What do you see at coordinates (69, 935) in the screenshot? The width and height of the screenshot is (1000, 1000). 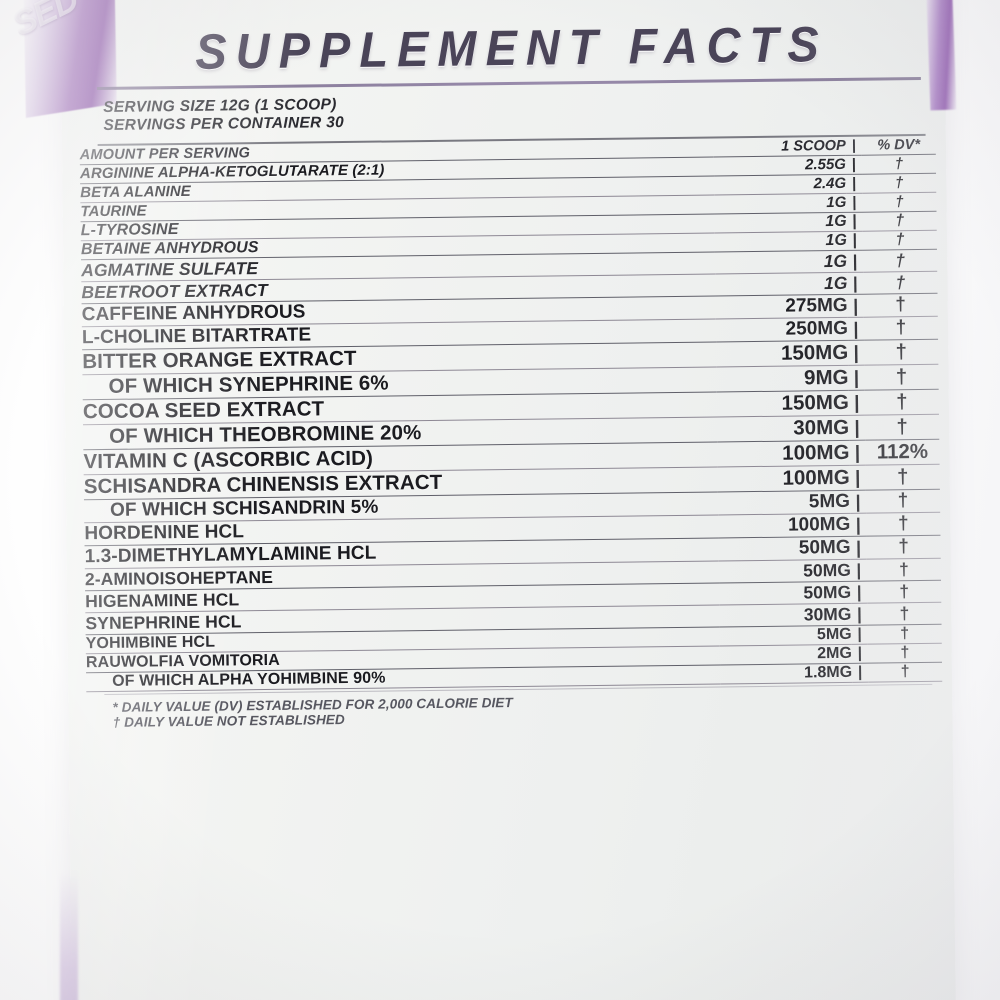 I see `purple-accent-bottom` at bounding box center [69, 935].